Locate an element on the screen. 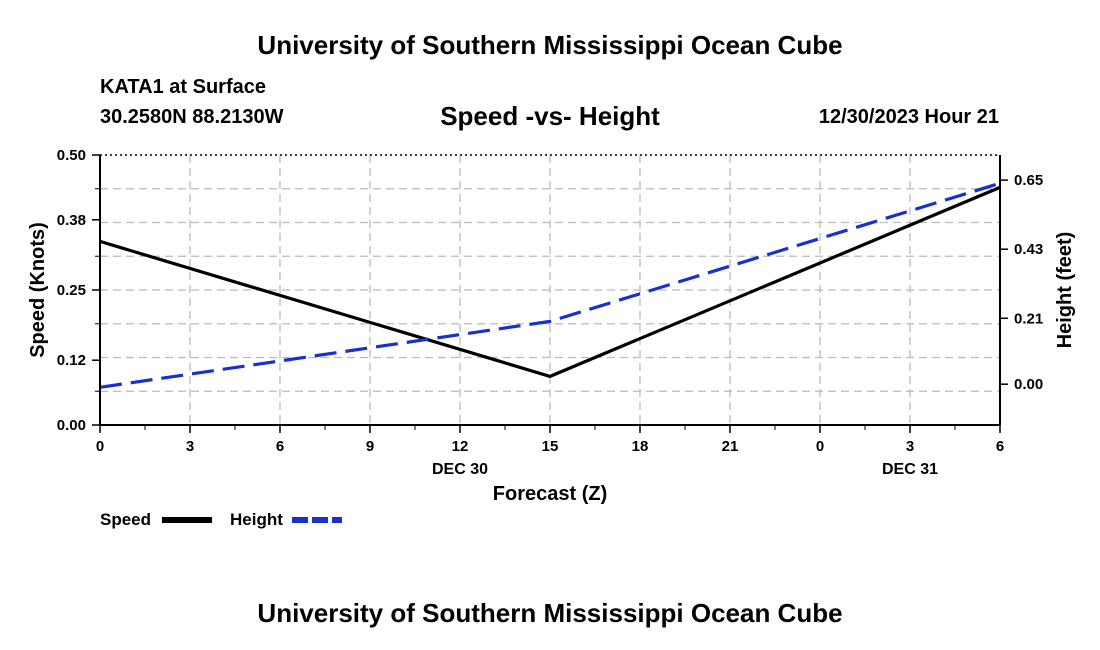 The height and width of the screenshot is (650, 1100). legend-height-label: Height is located at coordinates (256, 519).